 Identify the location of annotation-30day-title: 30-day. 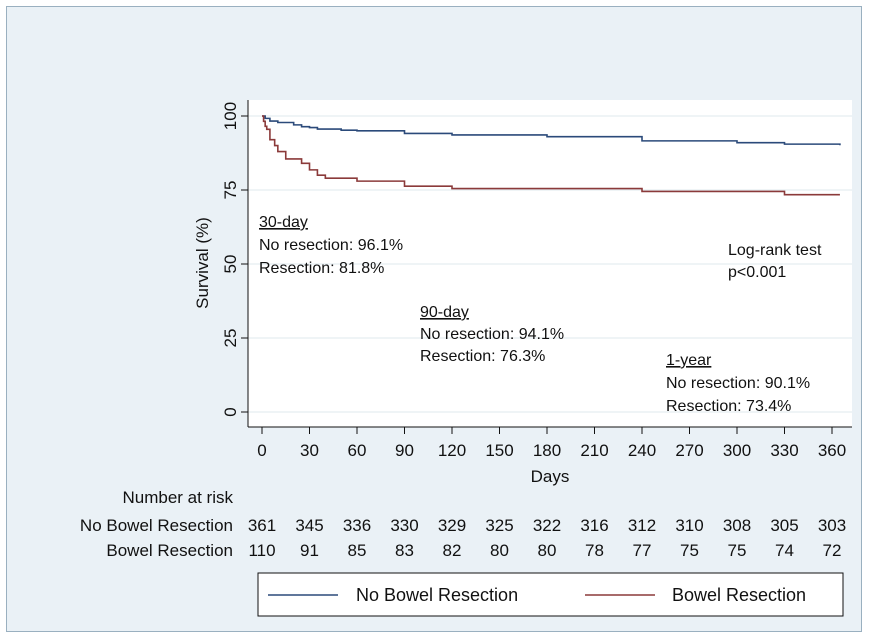
(283, 222).